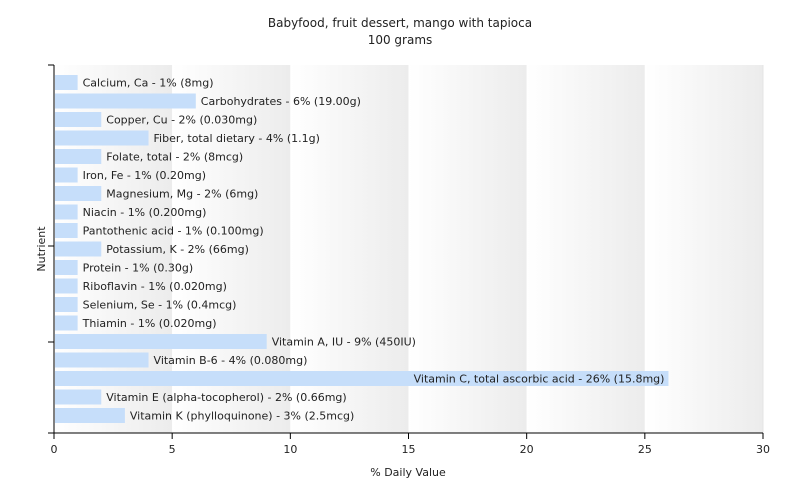 This screenshot has height=500, width=800. Describe the element at coordinates (527, 449) in the screenshot. I see `x-tick-label: 20` at that location.